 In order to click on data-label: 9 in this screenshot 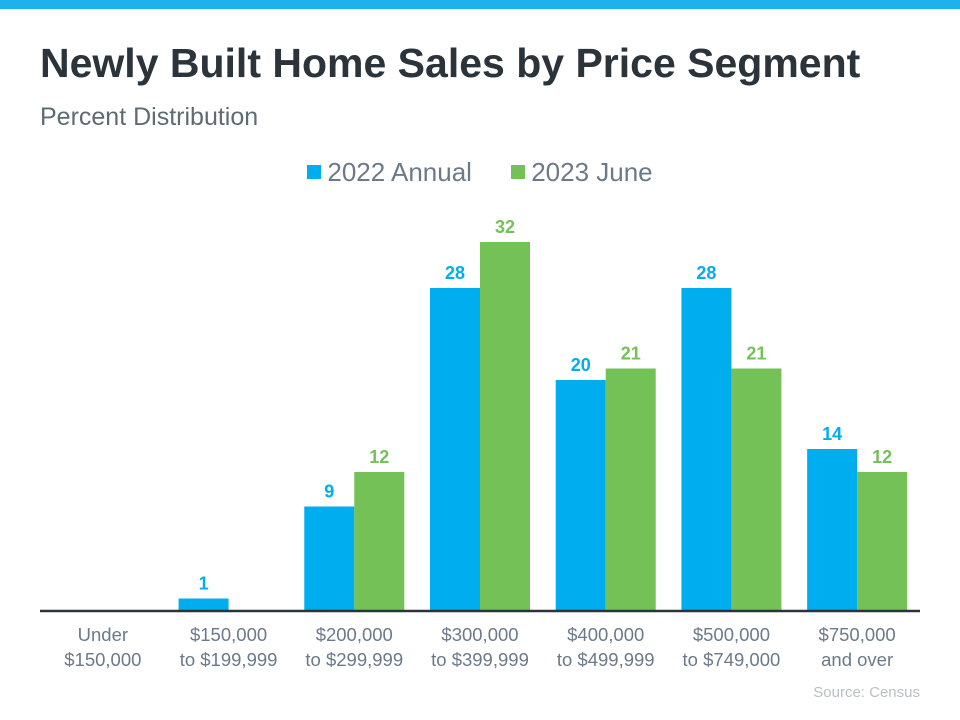, I will do `click(329, 492)`.